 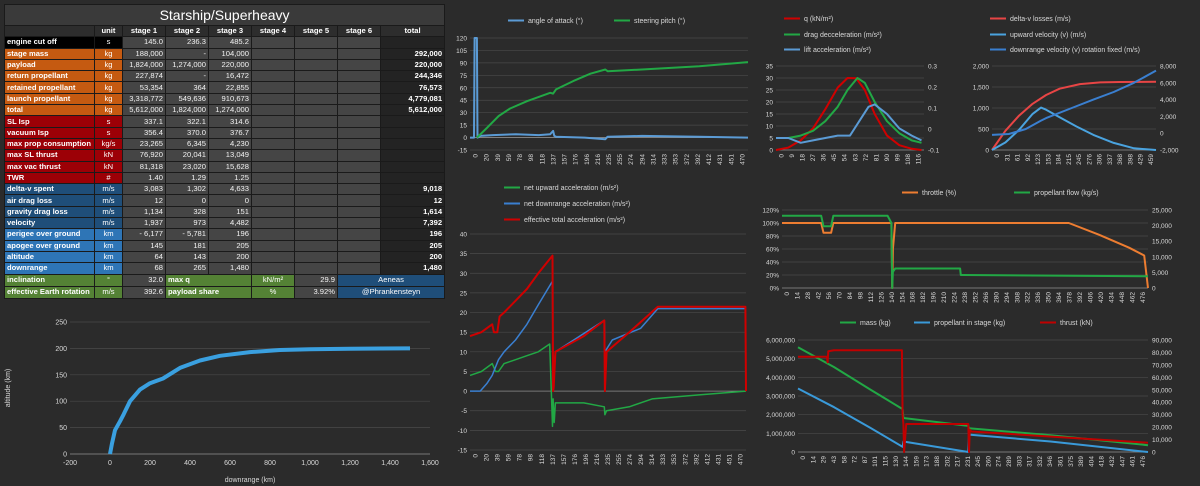 What do you see at coordinates (1169, 151) in the screenshot?
I see `y2-tick-label: -2,000` at bounding box center [1169, 151].